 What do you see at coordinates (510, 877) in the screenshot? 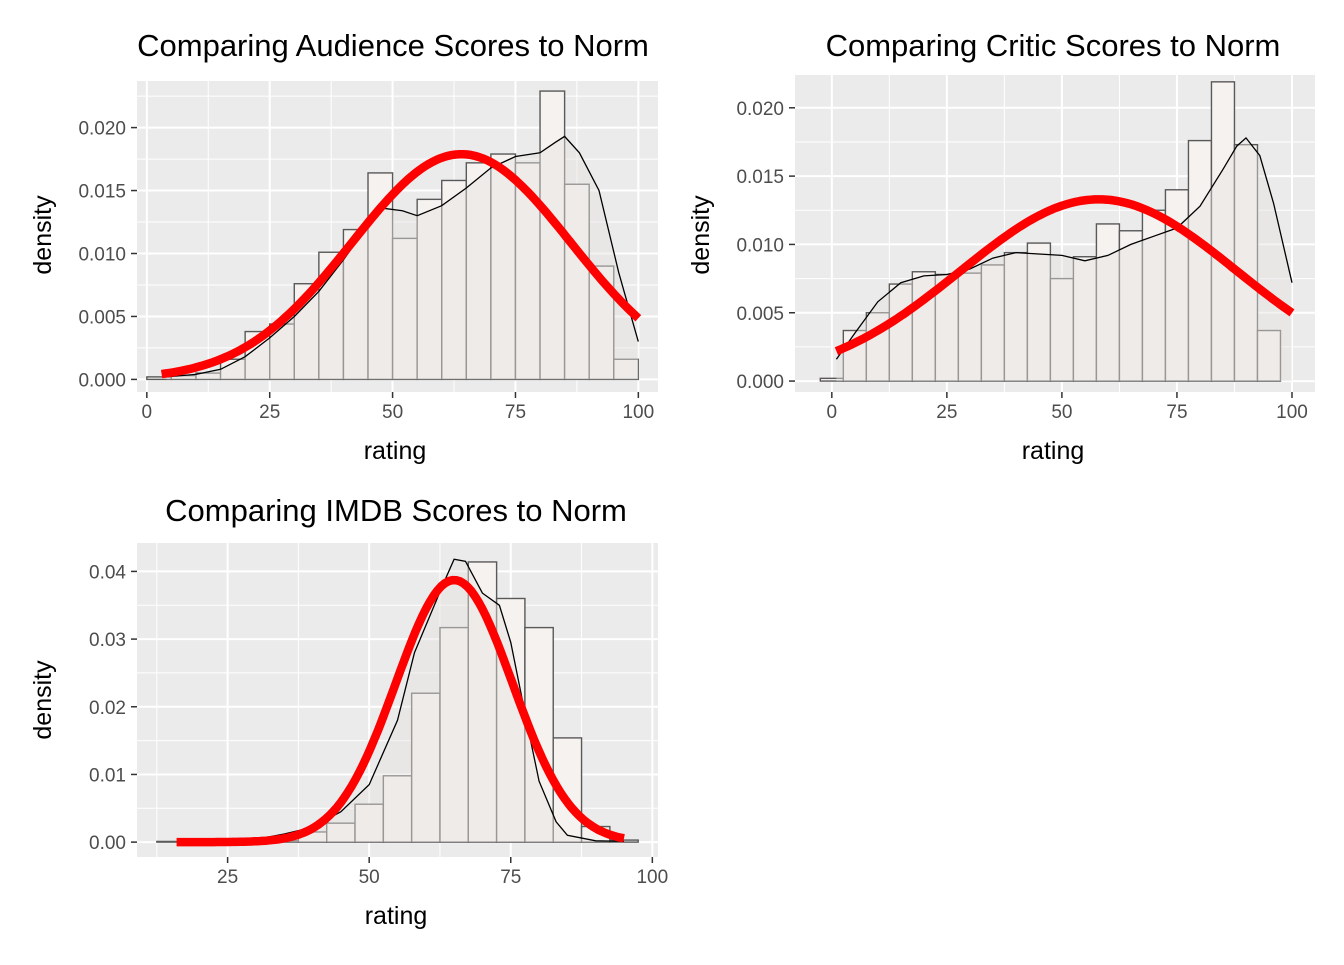
I see `imdb-x-tick-label: 75` at bounding box center [510, 877].